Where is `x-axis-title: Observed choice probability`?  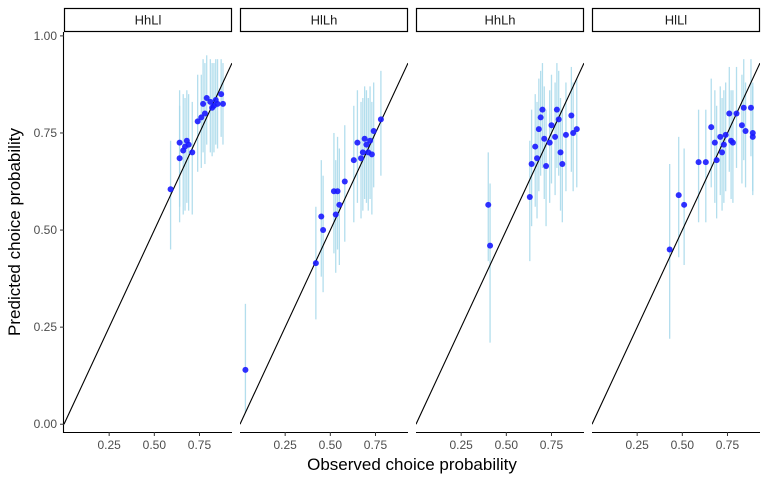 x-axis-title: Observed choice probability is located at coordinates (412, 464).